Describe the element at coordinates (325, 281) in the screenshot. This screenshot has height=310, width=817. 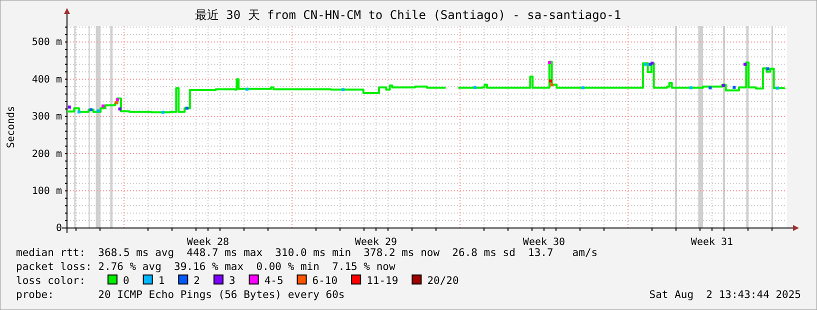
I see `legend-label: 6-10` at that location.